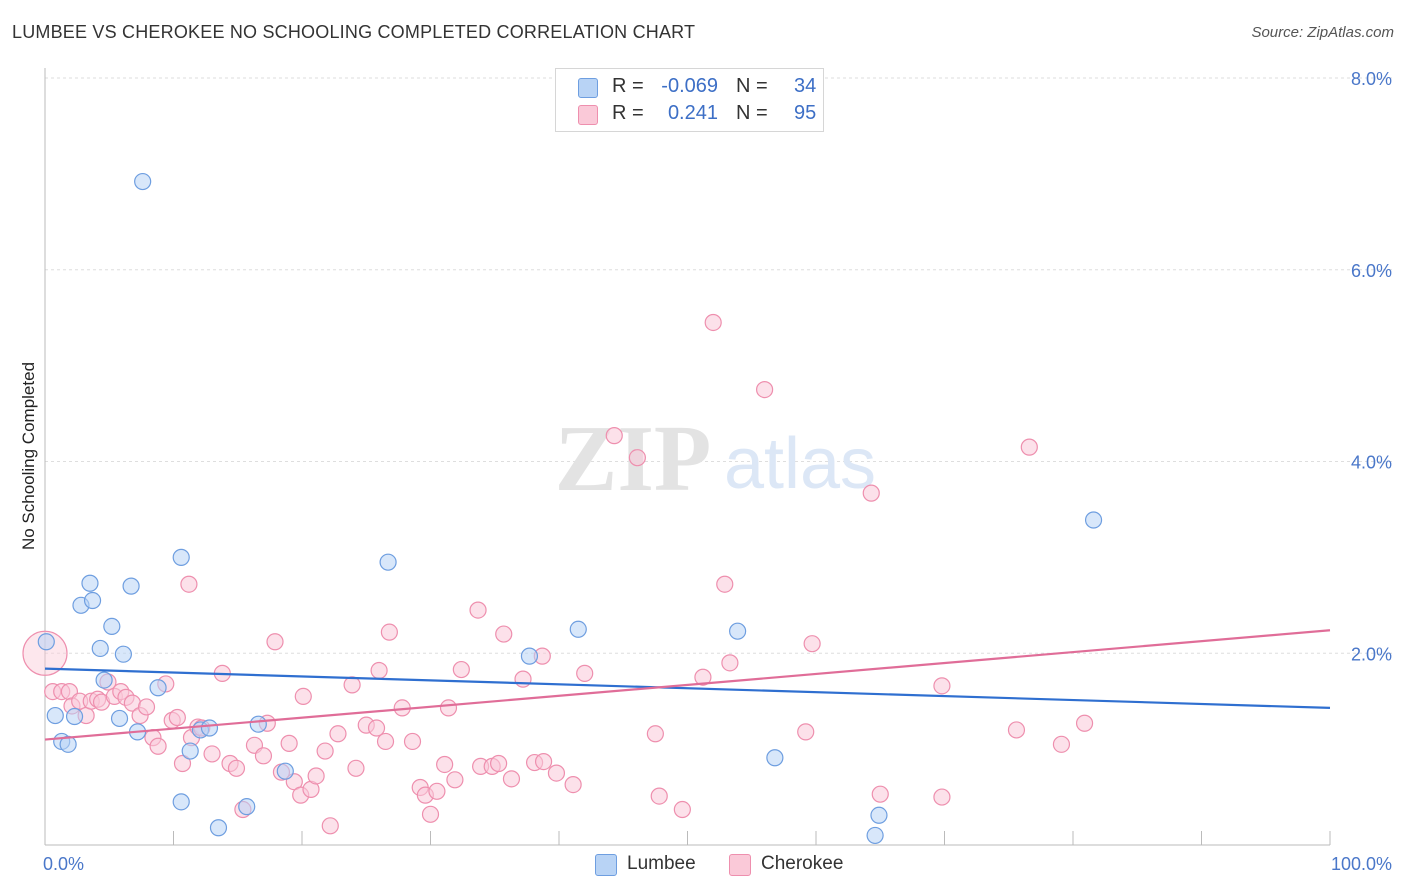 The width and height of the screenshot is (1406, 892). Describe the element at coordinates (689, 86) in the screenshot. I see `legend-r-value: -0.069` at that location.